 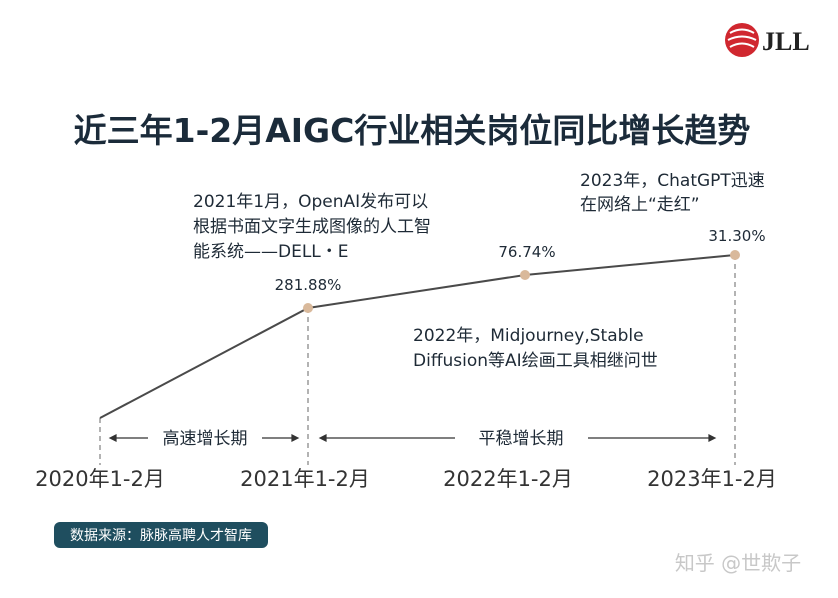 I want to click on logo: JLL, so click(x=767, y=40).